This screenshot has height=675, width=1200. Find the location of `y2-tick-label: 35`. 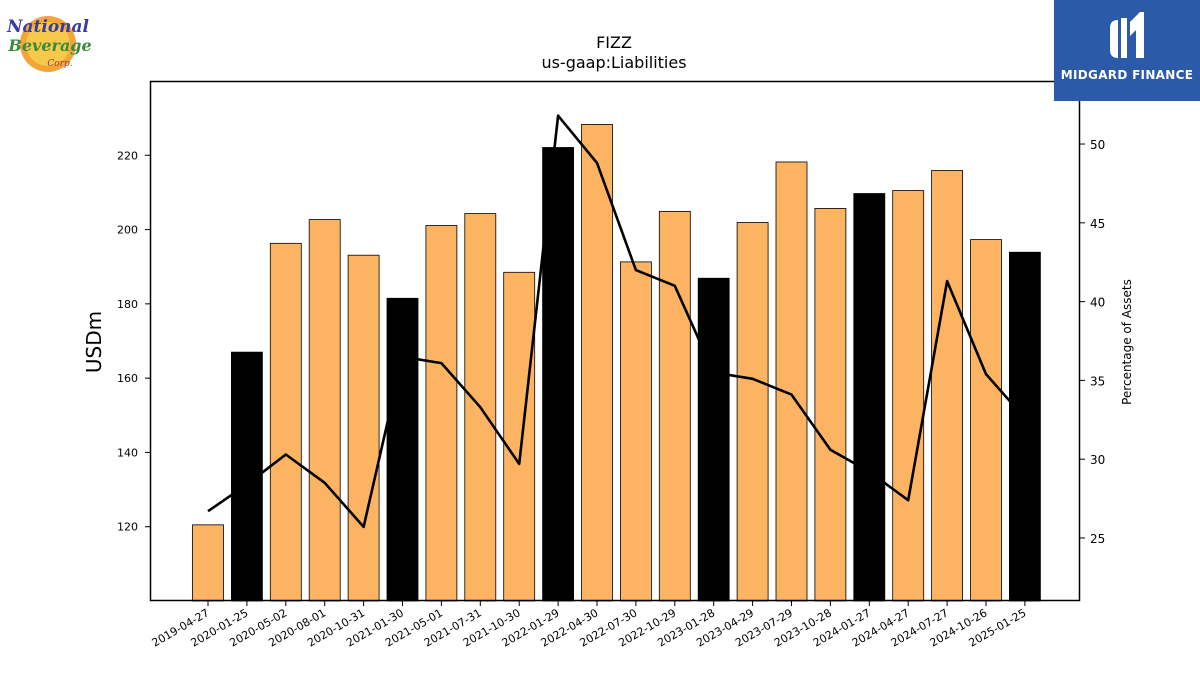

y2-tick-label: 35 is located at coordinates (1097, 381).